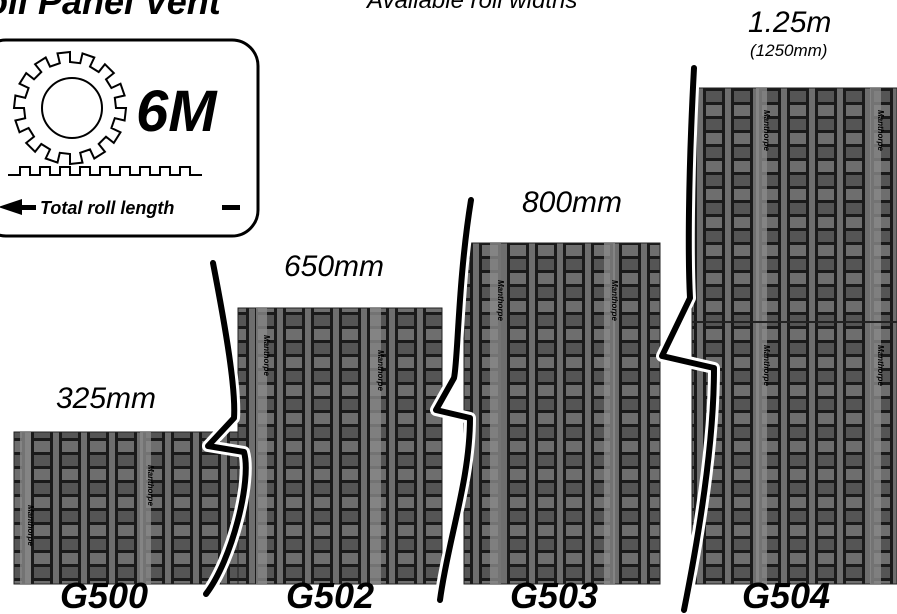 The height and width of the screenshot is (614, 897). What do you see at coordinates (107, 208) in the screenshot?
I see `roll-length-caption: Total roll length` at bounding box center [107, 208].